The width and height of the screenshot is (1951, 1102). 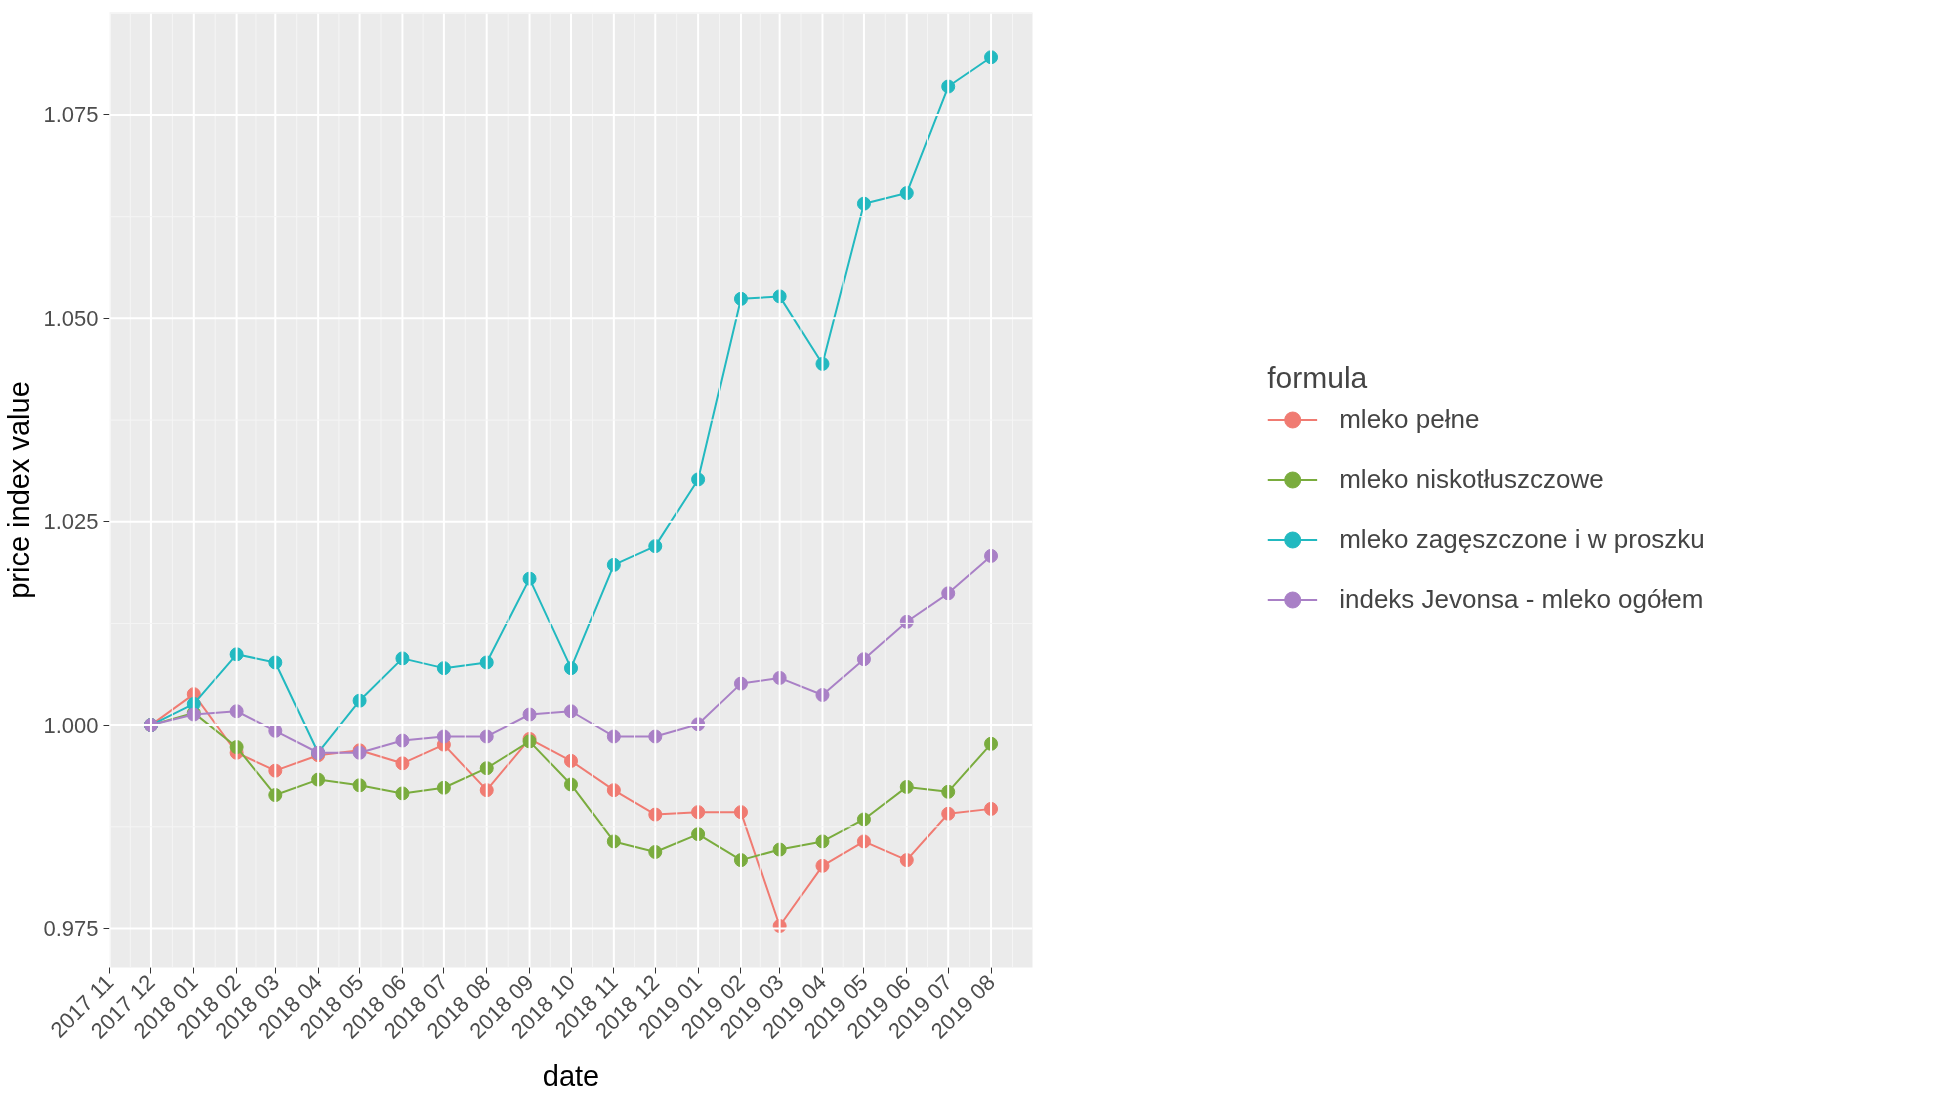 What do you see at coordinates (71, 318) in the screenshot?
I see `y-tick-label: 1.050` at bounding box center [71, 318].